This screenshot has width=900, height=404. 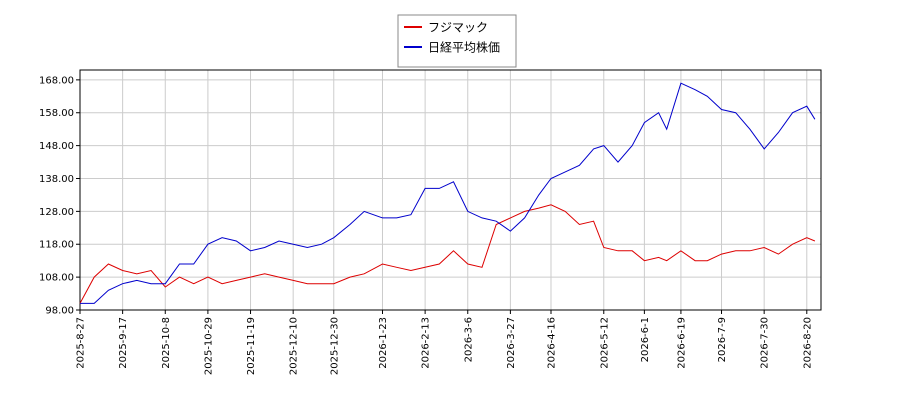 I want to click on x-tick-label: 2026-4-16, so click(x=551, y=343).